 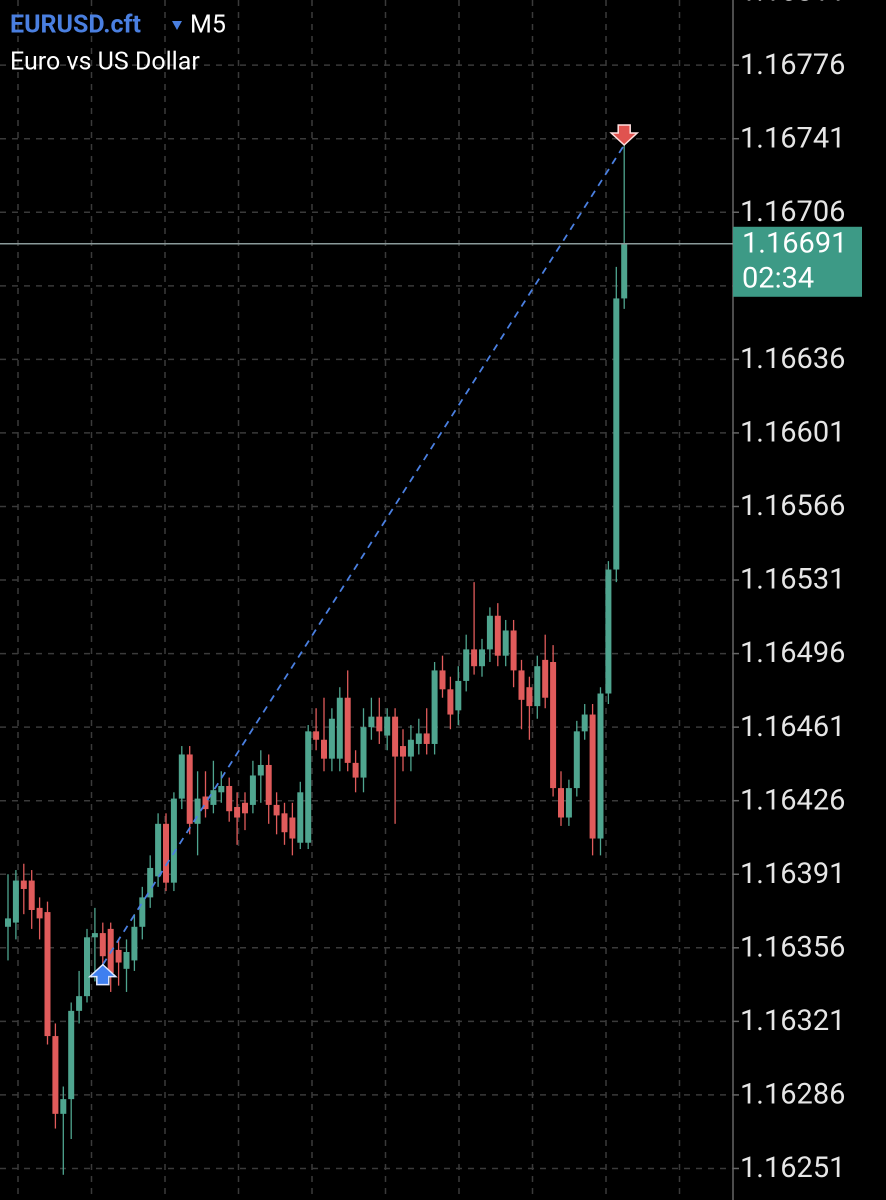 I want to click on y-tick-label: 1.16706, so click(x=792, y=212).